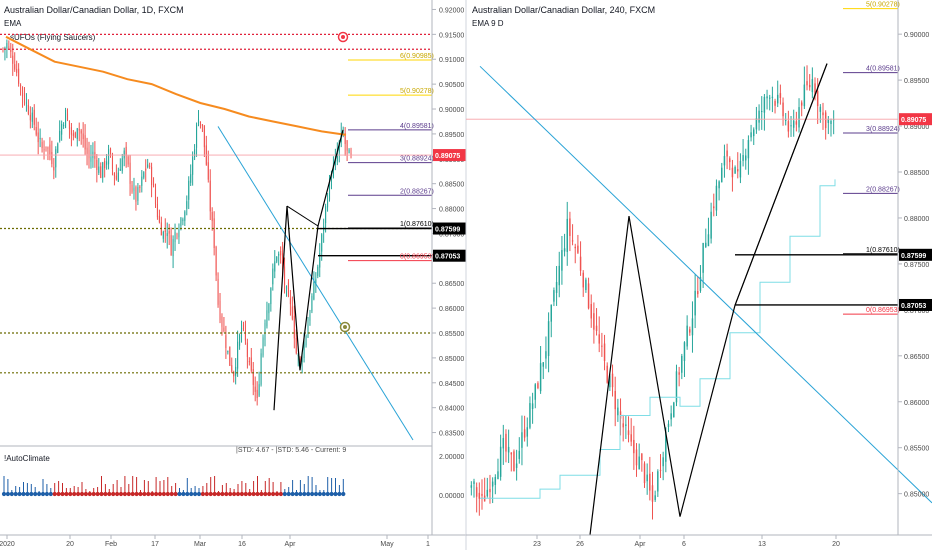  What do you see at coordinates (451, 496) in the screenshot?
I see `autoclimate-tick-0: 0.00000` at bounding box center [451, 496].